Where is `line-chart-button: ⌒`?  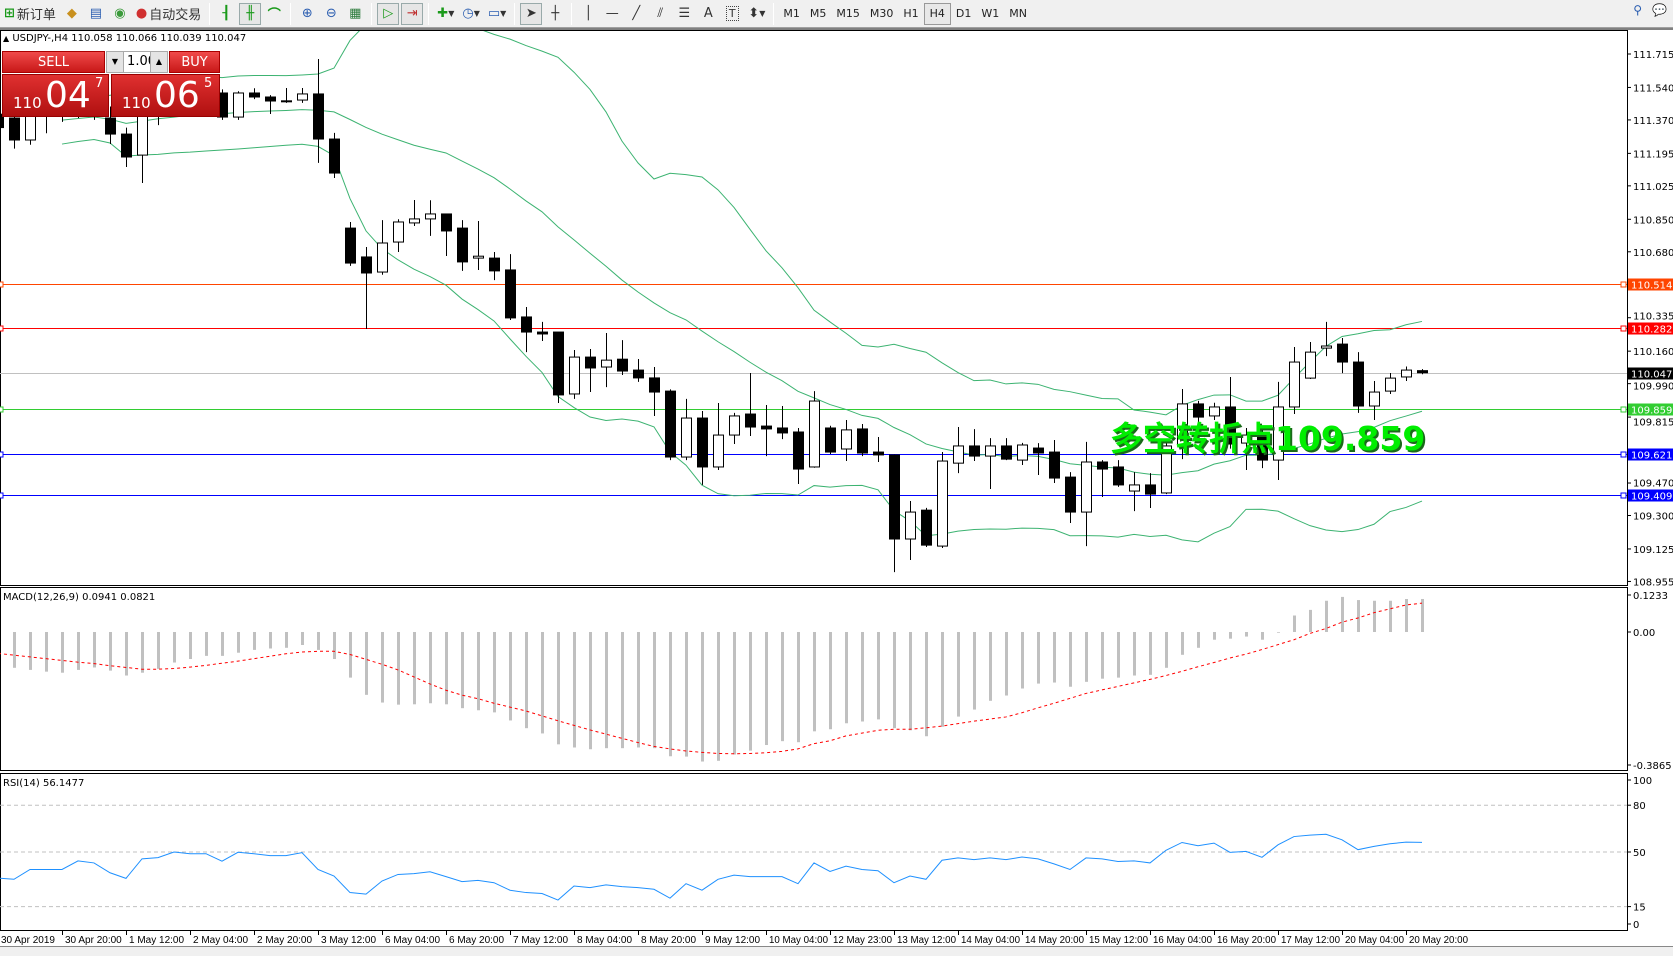 line-chart-button: ⌒ is located at coordinates (274, 14).